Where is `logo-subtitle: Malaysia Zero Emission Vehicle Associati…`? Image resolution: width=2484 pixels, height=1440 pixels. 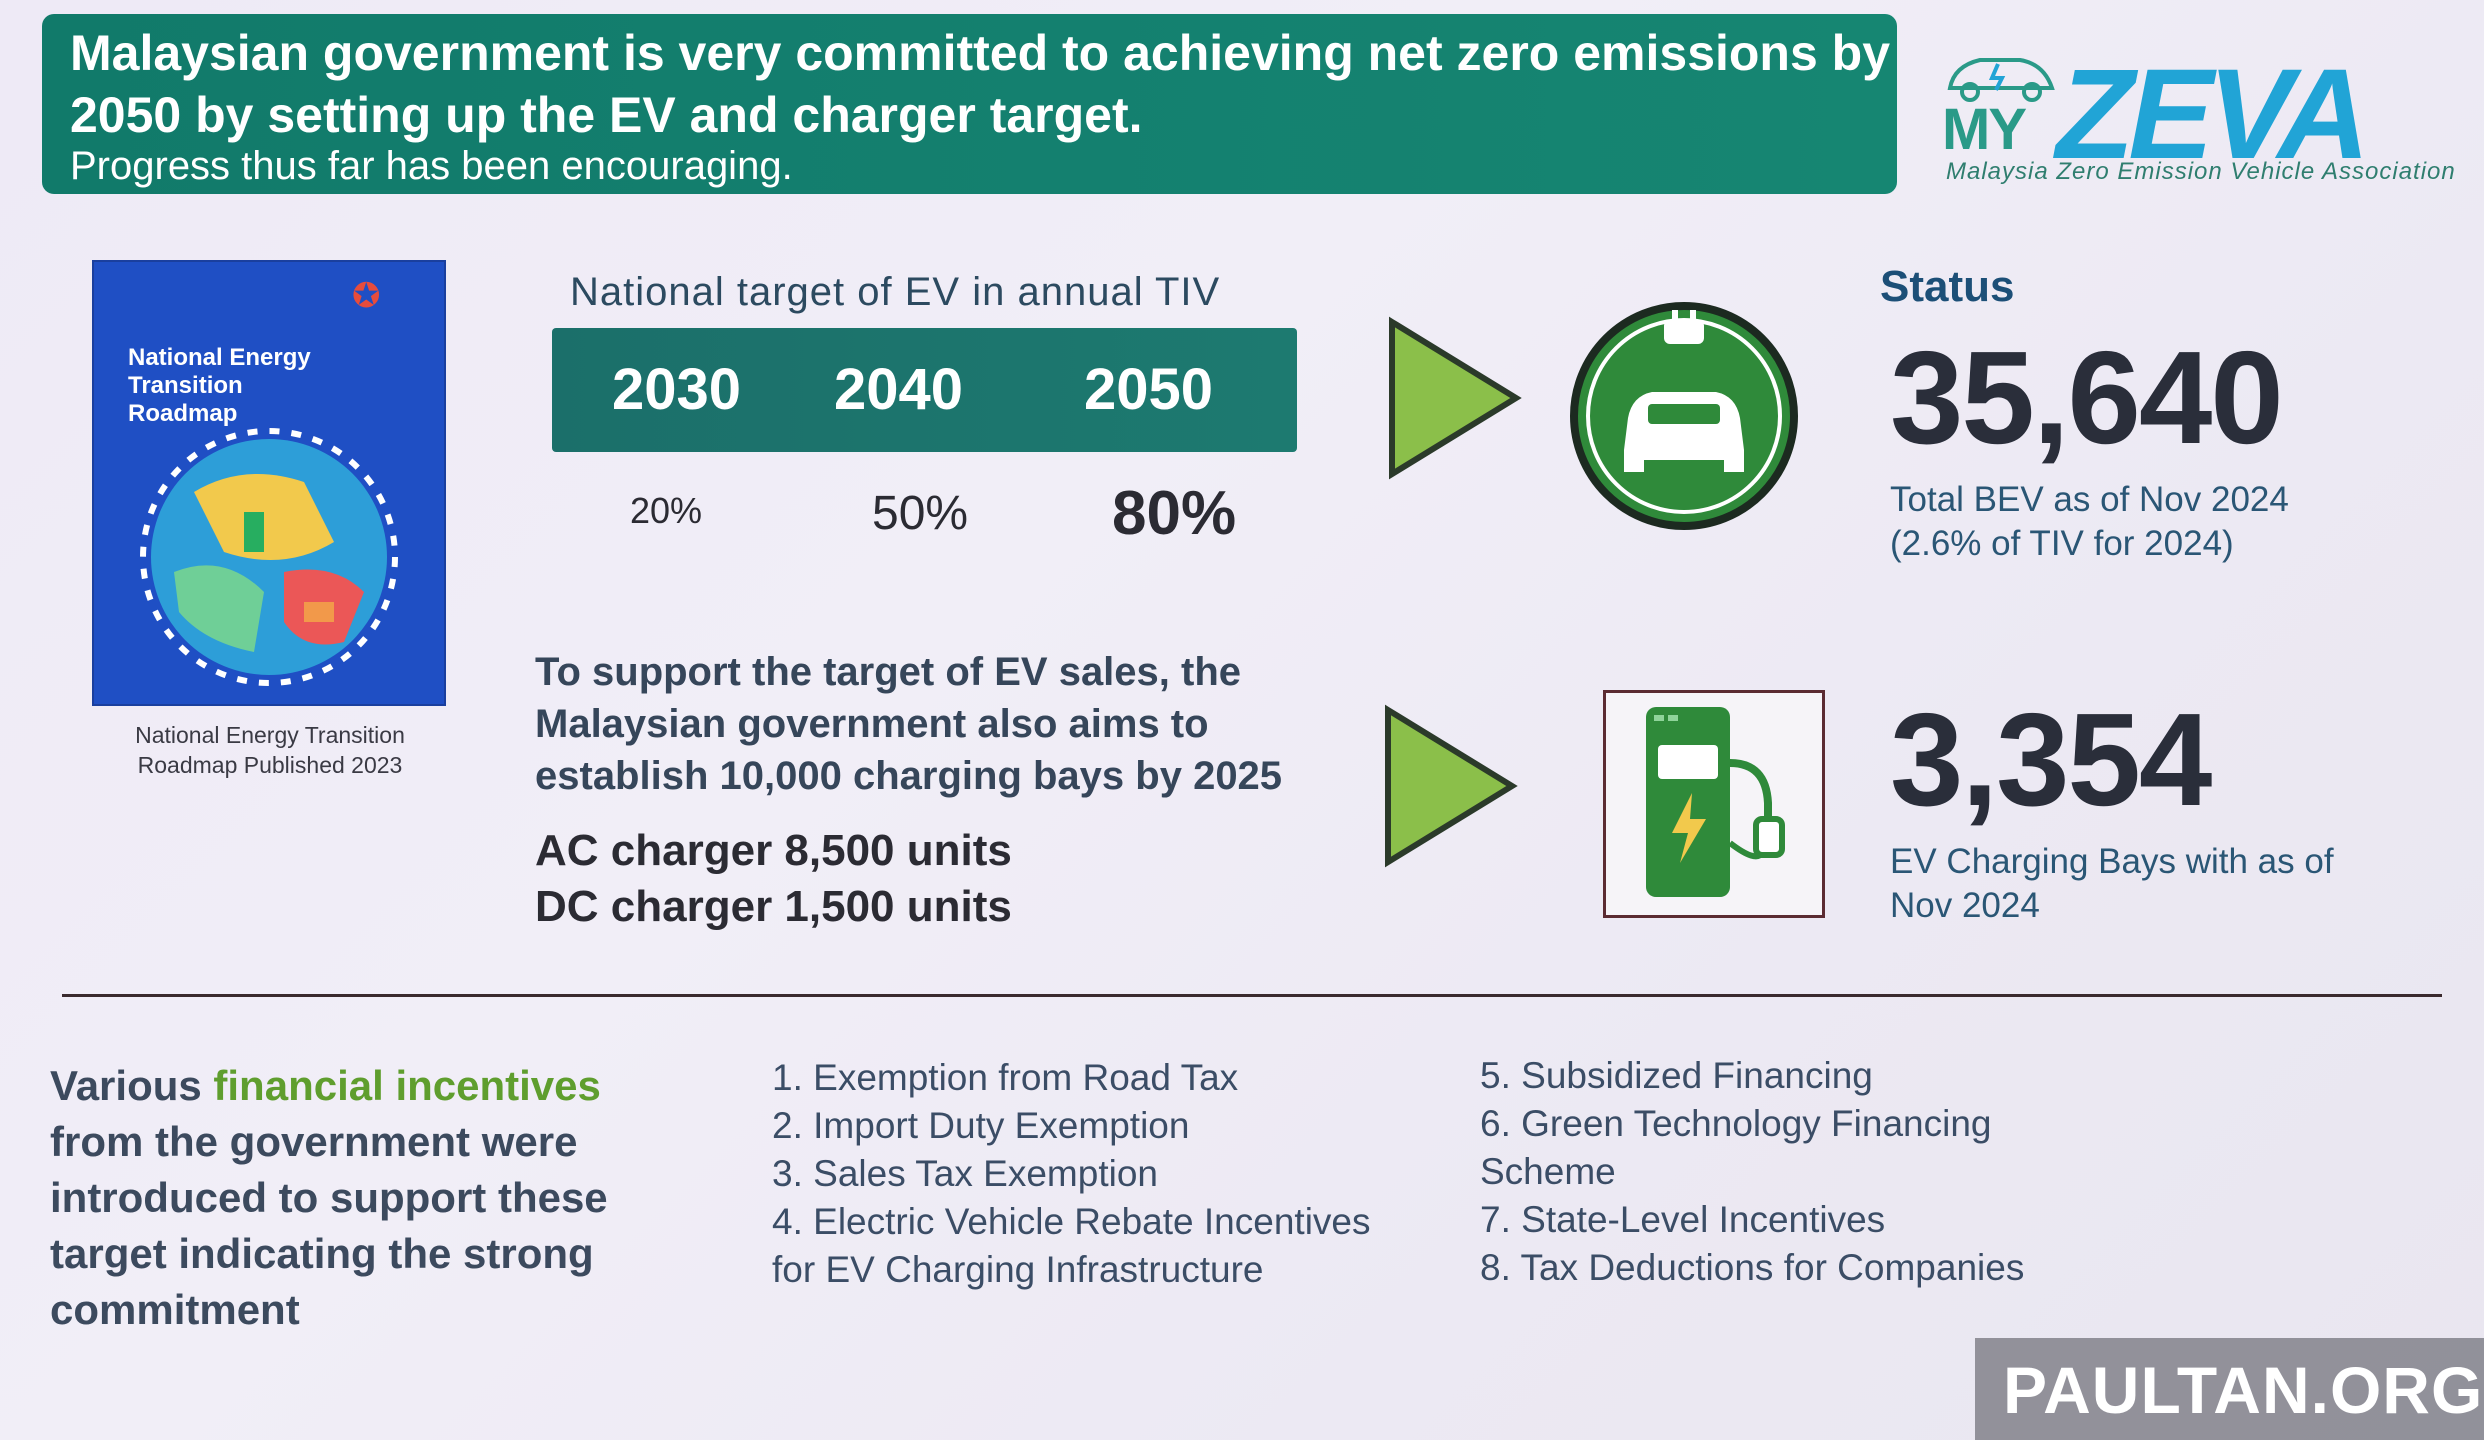
logo-subtitle: Malaysia Zero Emission Vehicle Associati… is located at coordinates (2201, 171).